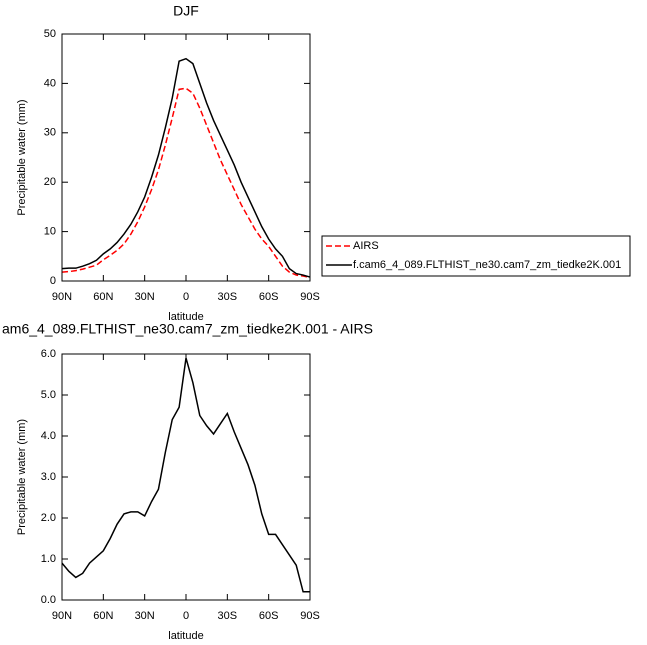  What do you see at coordinates (50, 182) in the screenshot?
I see `y-tick-label: 20` at bounding box center [50, 182].